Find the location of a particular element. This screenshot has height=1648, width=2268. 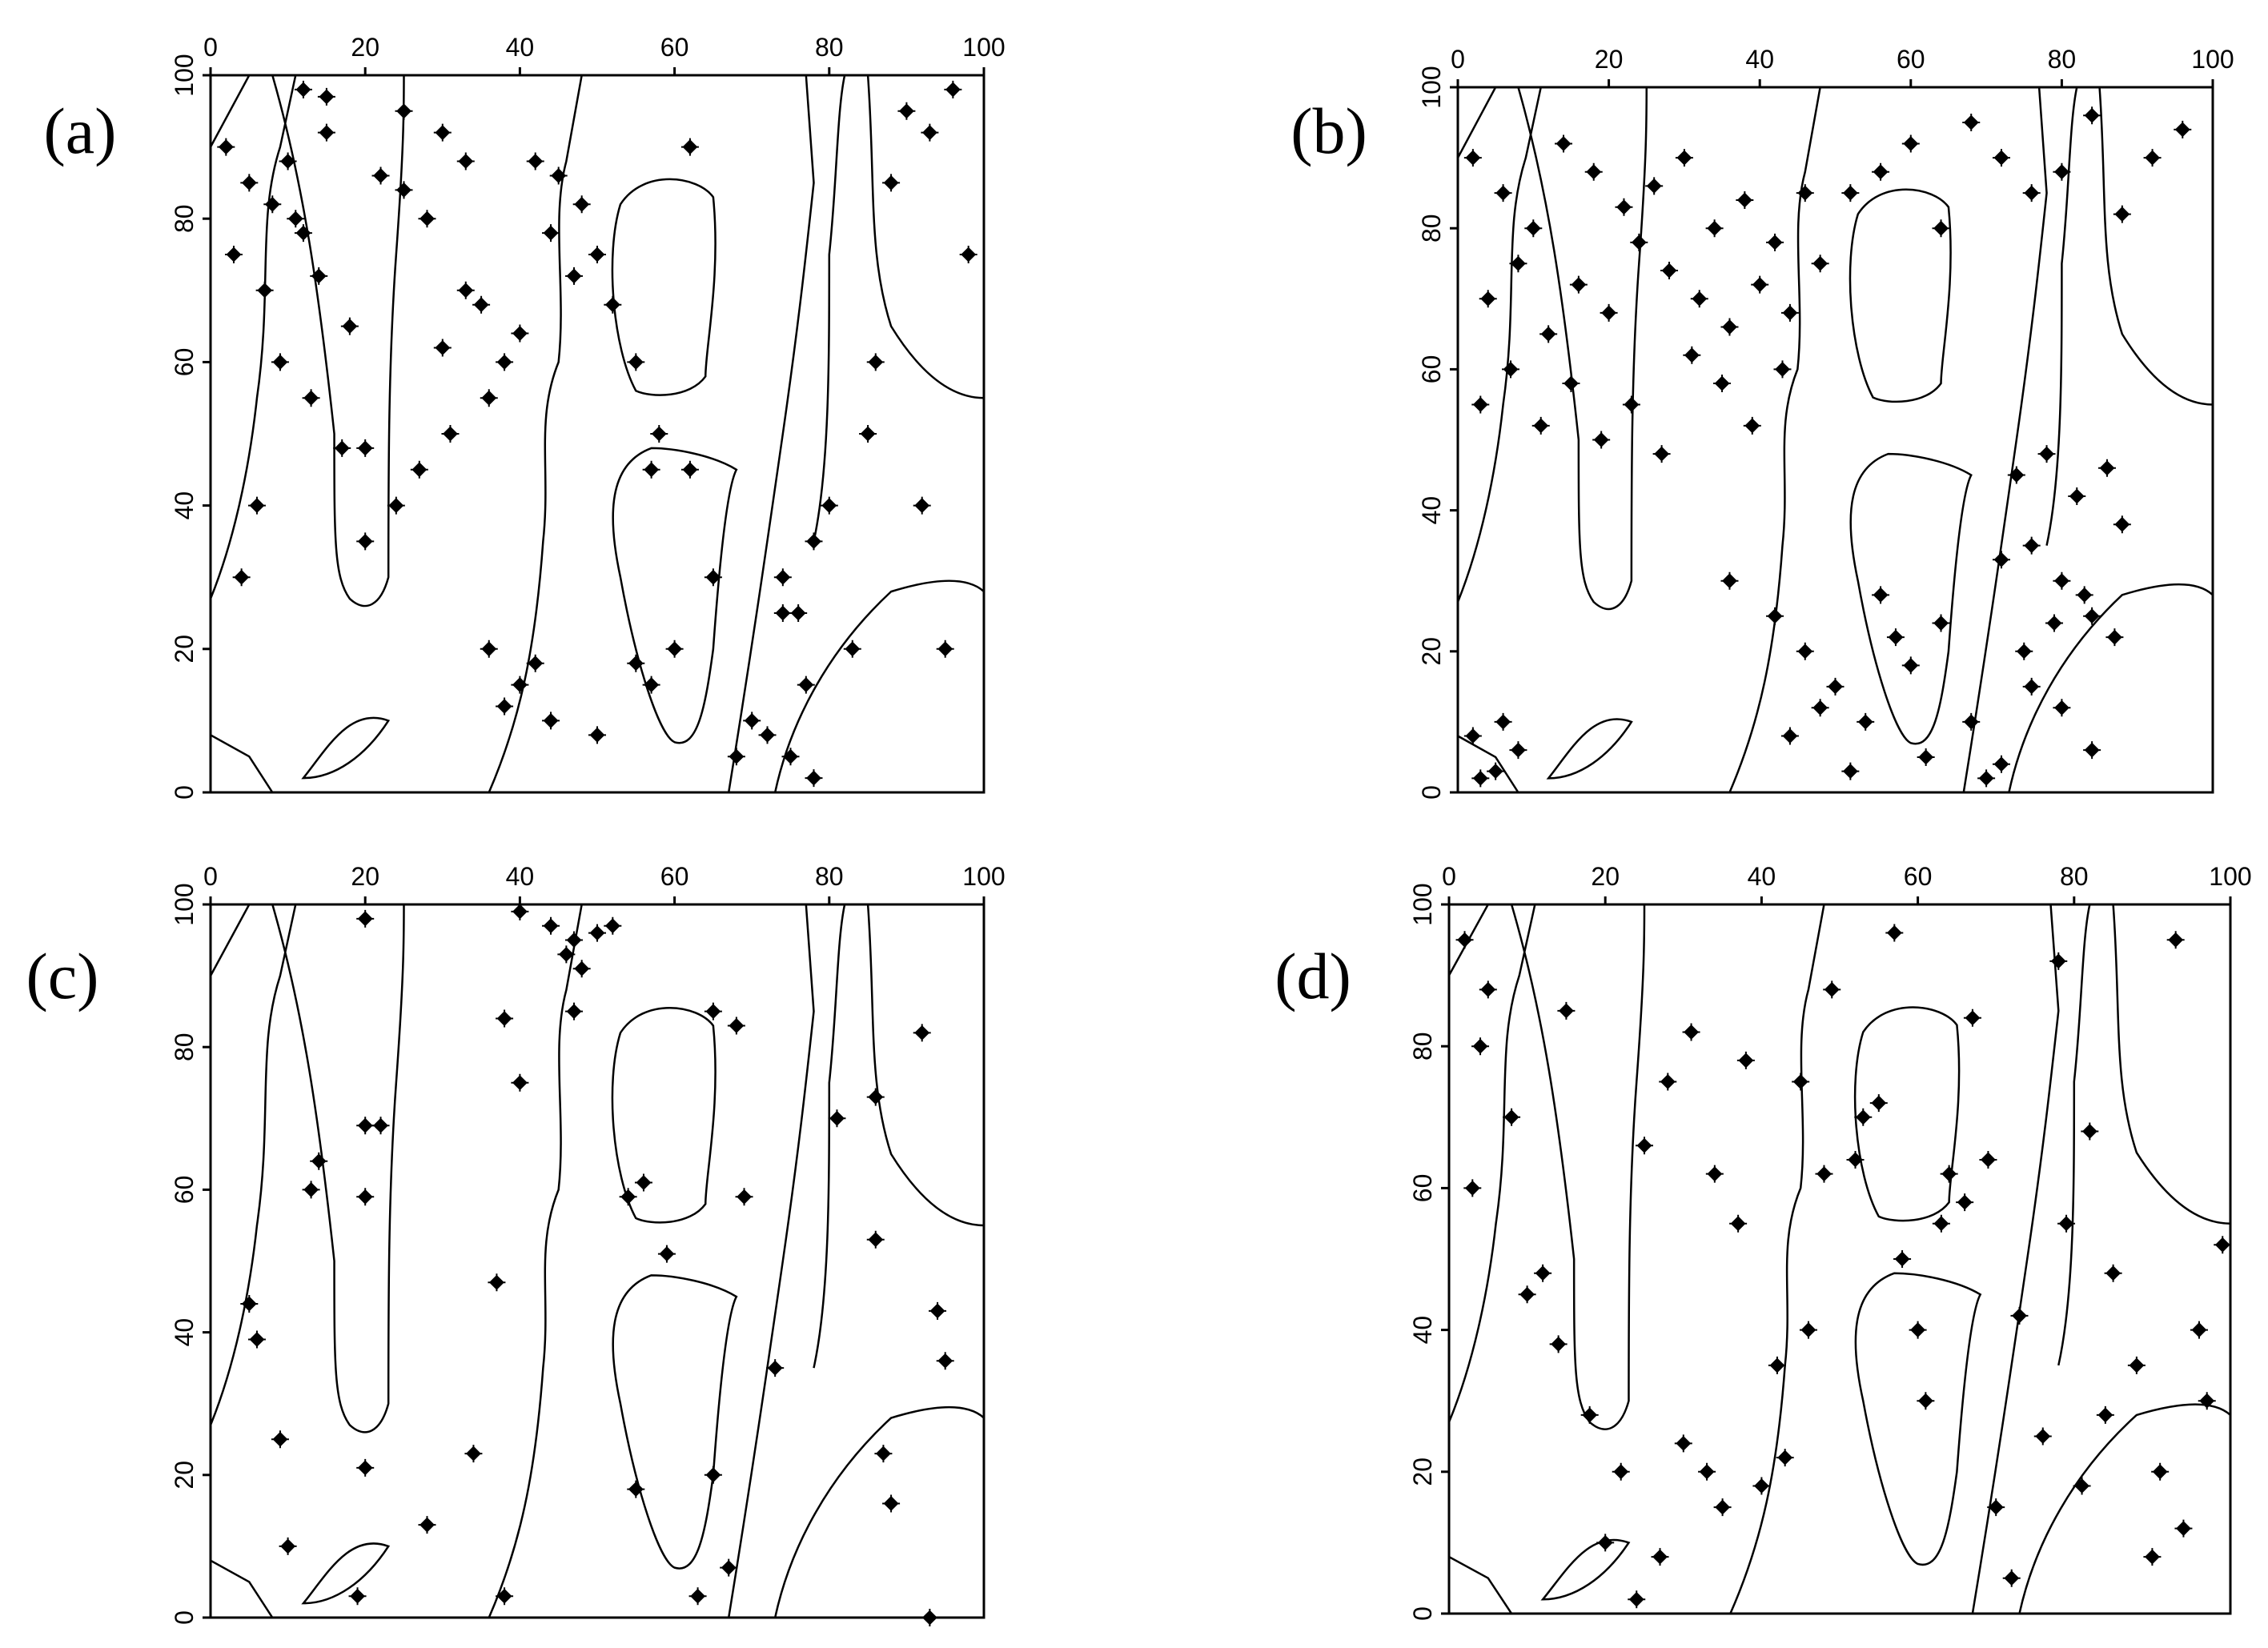

x-tick-label: 80 is located at coordinates (2074, 876).